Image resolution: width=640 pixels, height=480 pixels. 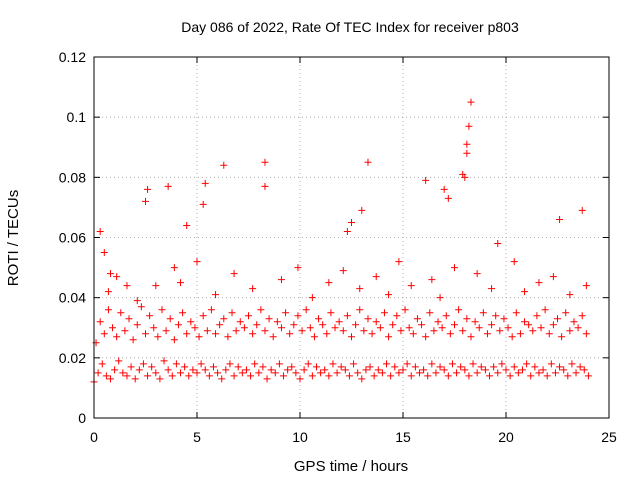 What do you see at coordinates (609, 437) in the screenshot?
I see `x-tick-label: 25` at bounding box center [609, 437].